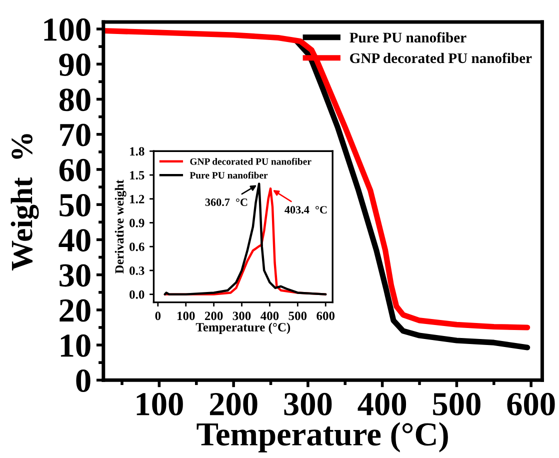 This screenshot has height=458, width=559. What do you see at coordinates (186, 316) in the screenshot?
I see `x-tick-label: 100` at bounding box center [186, 316].